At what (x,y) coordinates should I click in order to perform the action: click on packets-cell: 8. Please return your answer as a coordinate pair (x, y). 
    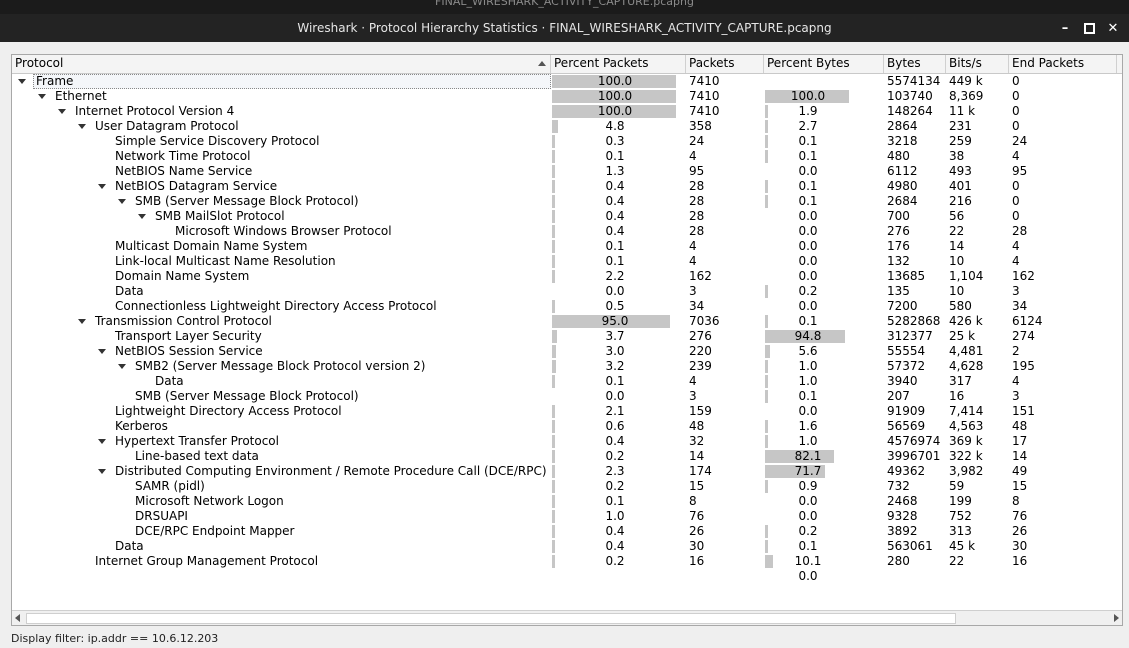
    Looking at the image, I should click on (693, 501).